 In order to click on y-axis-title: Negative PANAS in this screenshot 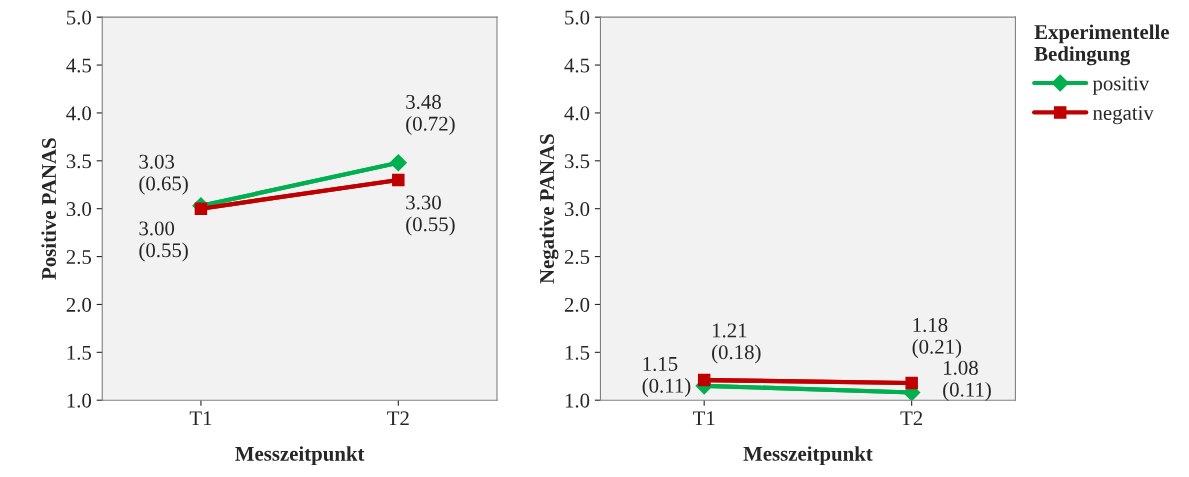, I will do `click(549, 209)`.